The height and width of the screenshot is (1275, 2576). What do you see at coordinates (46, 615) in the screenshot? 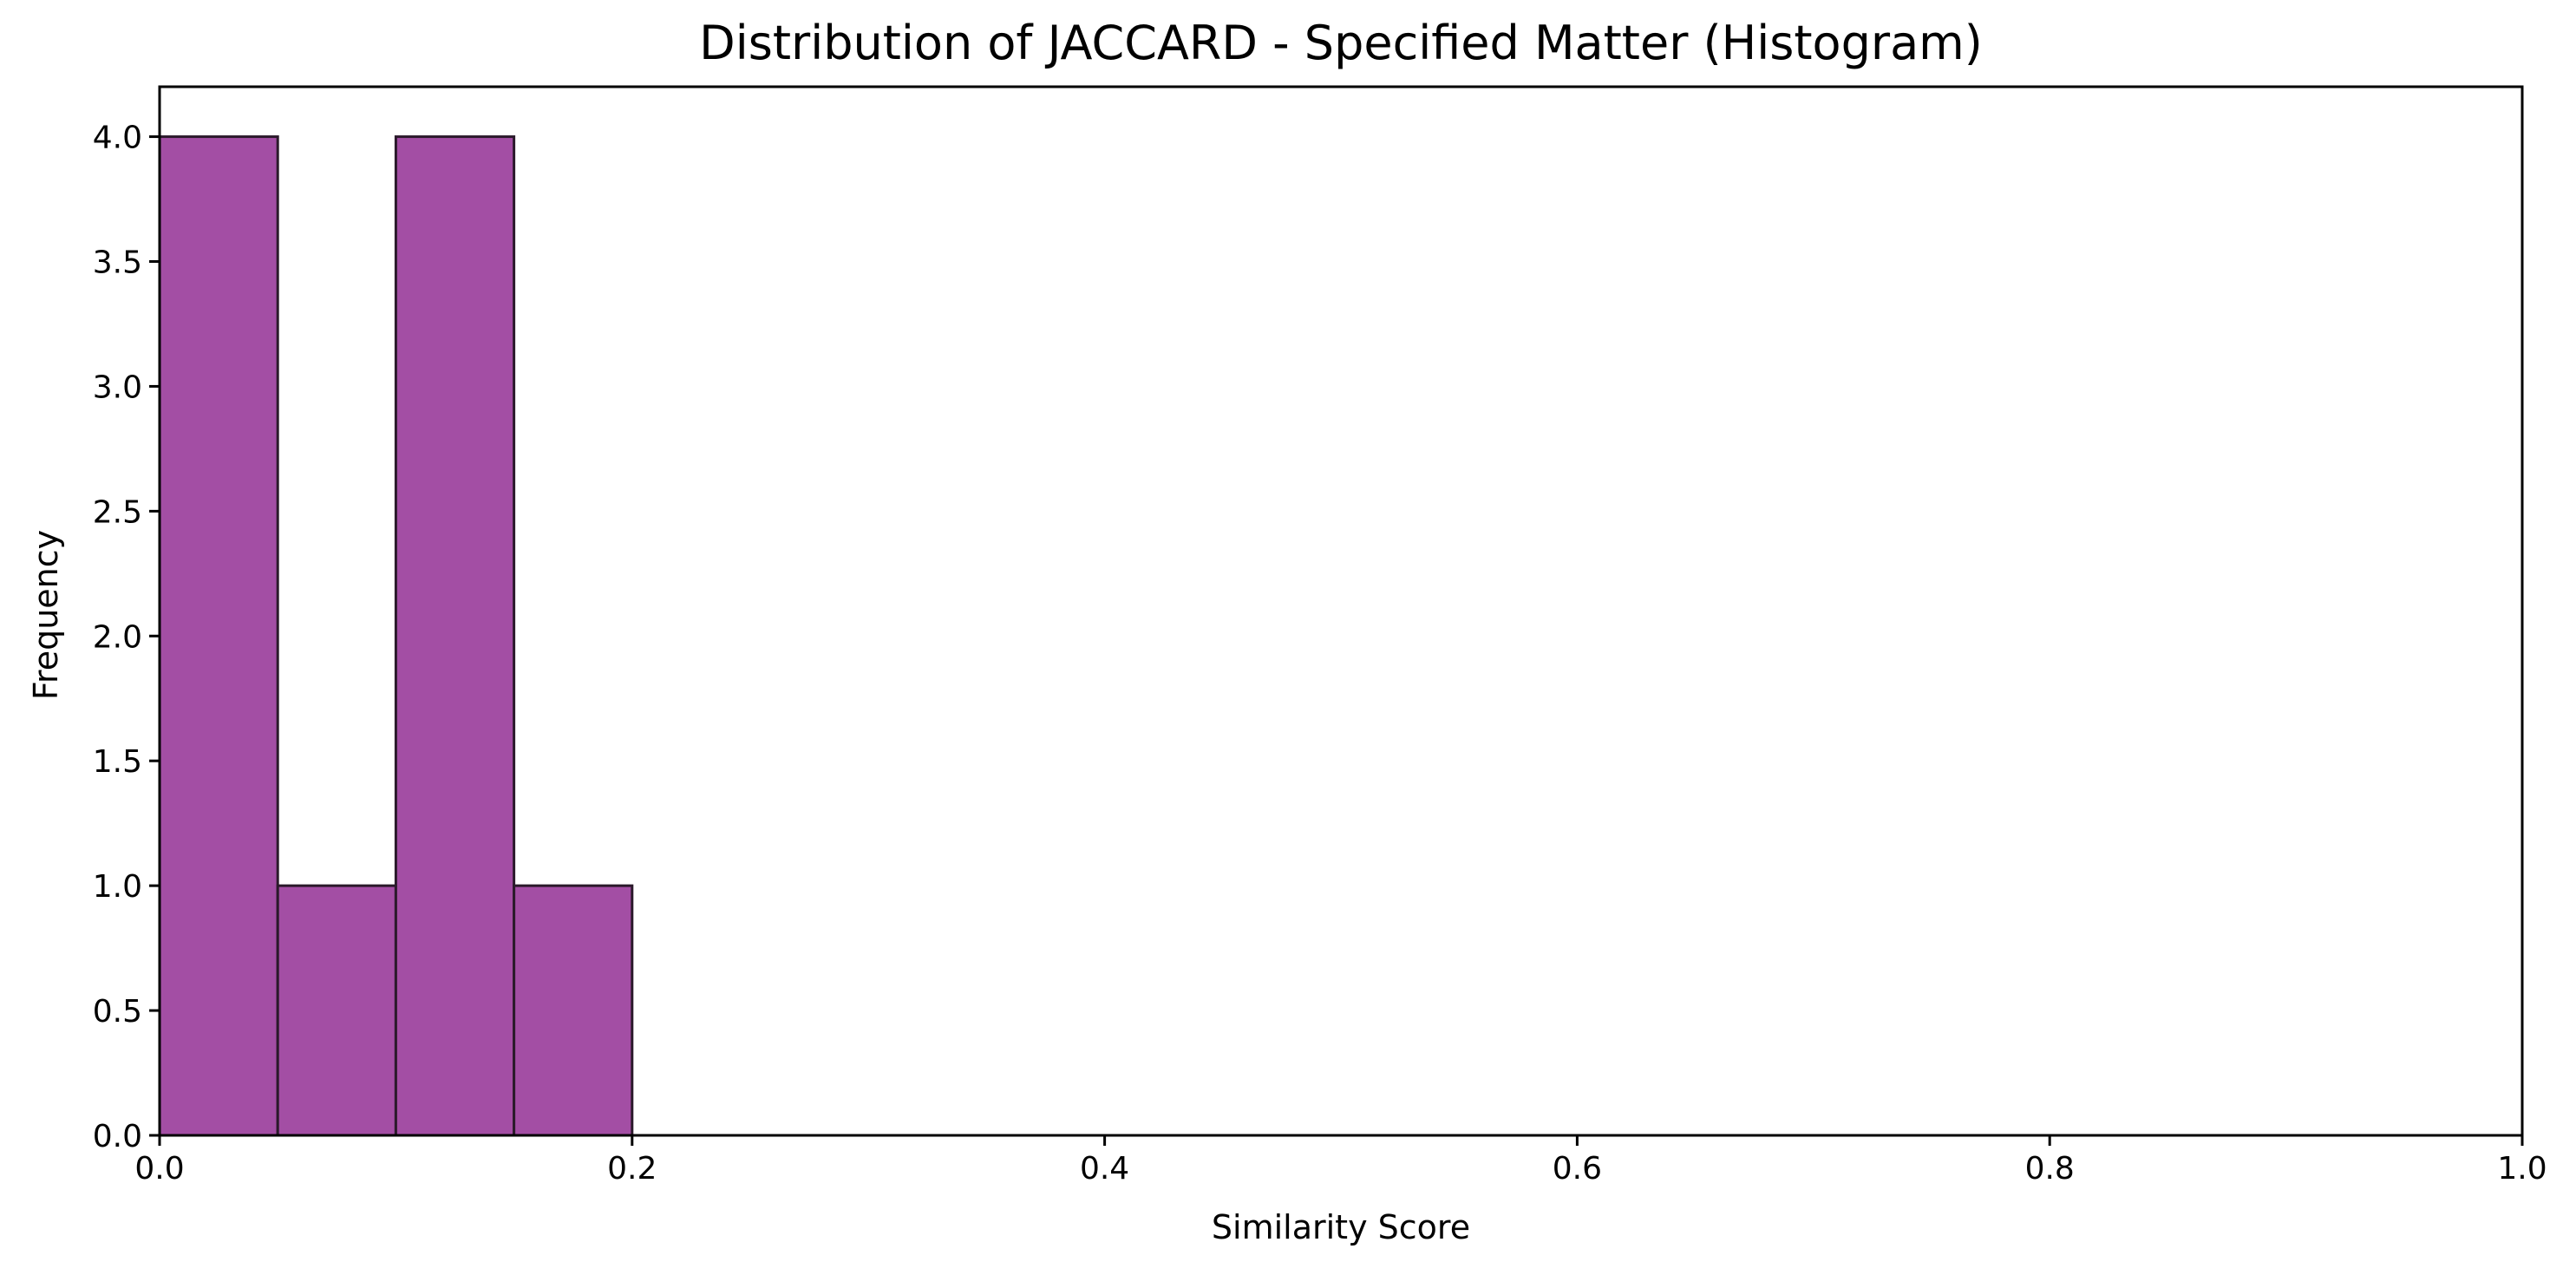
I see `y-axis-label: Frequency` at bounding box center [46, 615].